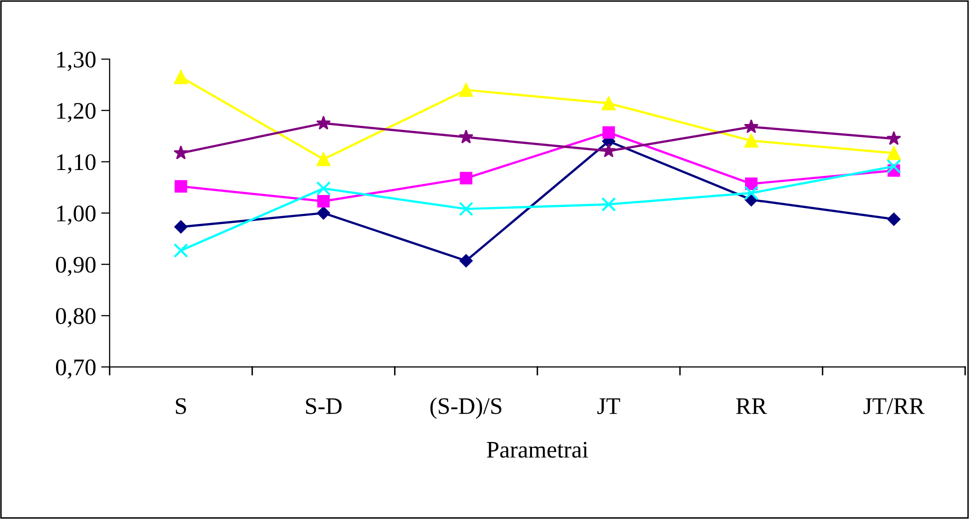  Describe the element at coordinates (181, 406) in the screenshot. I see `x-tick-label: S` at that location.